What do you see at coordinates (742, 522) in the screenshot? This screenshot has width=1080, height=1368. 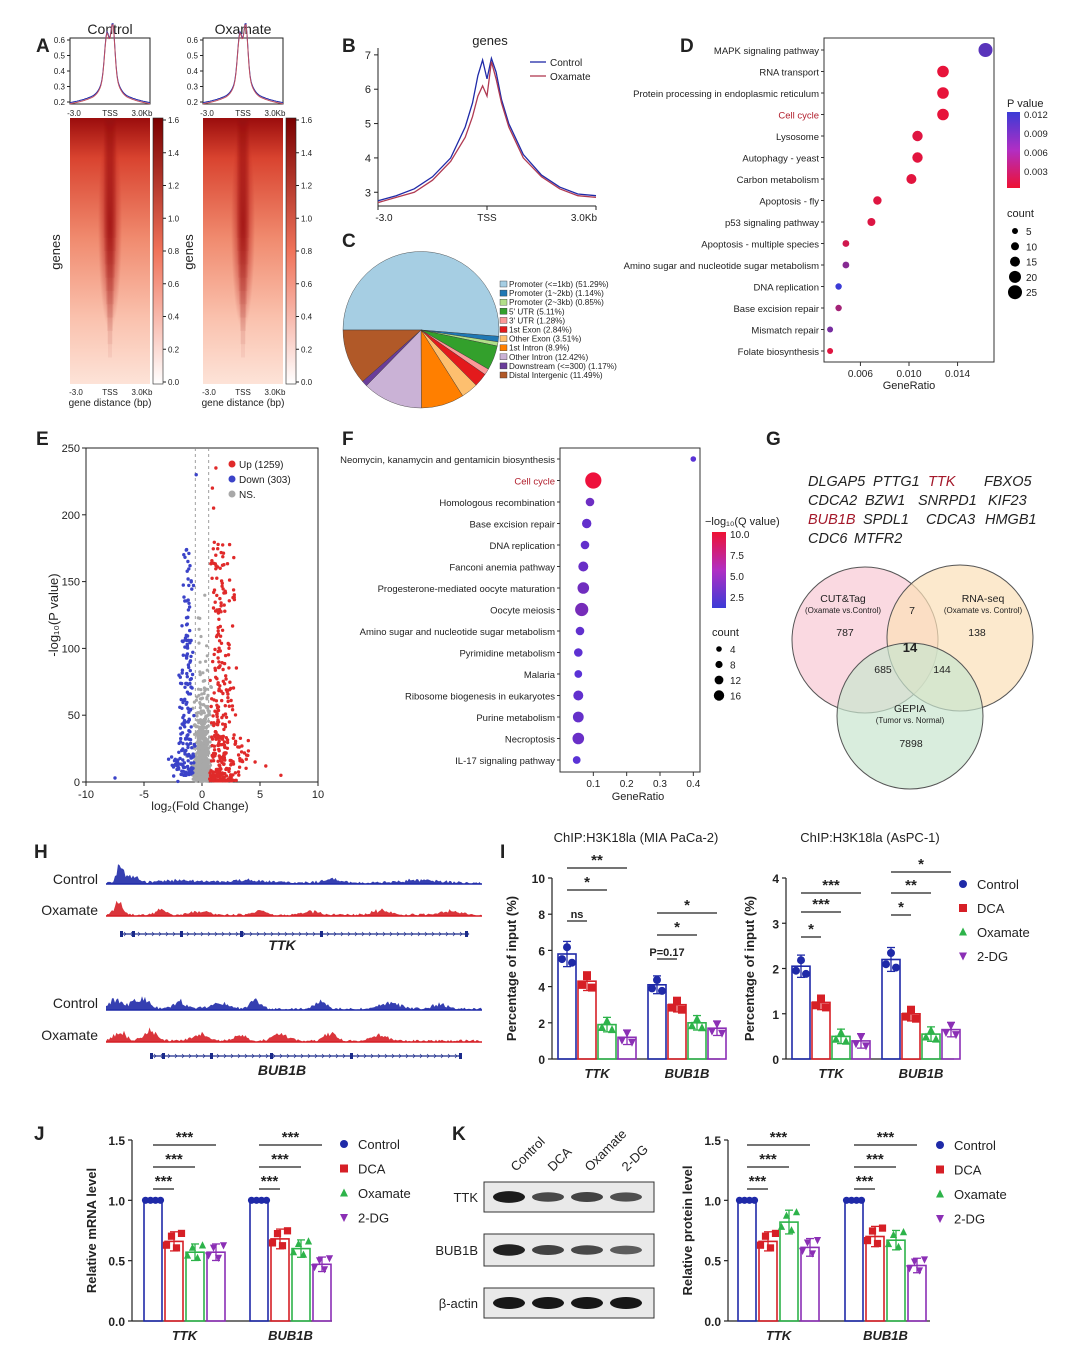 I see `color-legend-title: −log₁₀(Q value)` at bounding box center [742, 522].